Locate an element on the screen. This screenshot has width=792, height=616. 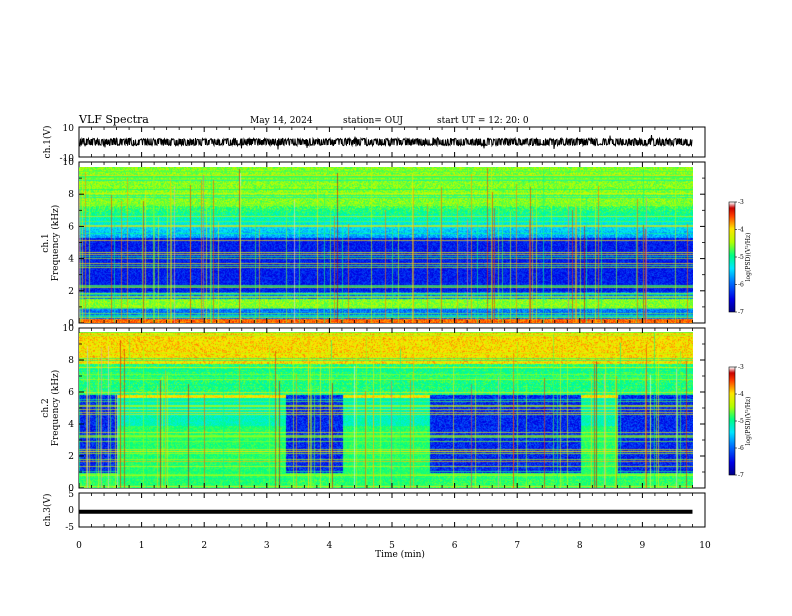
date-label: May 14, 2024 is located at coordinates (281, 121).